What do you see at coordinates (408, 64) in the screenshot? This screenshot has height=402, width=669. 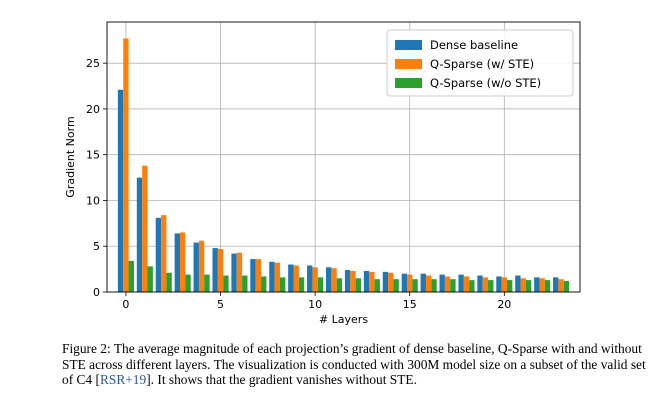 I see `legend-swatch-q-sparse-ste` at bounding box center [408, 64].